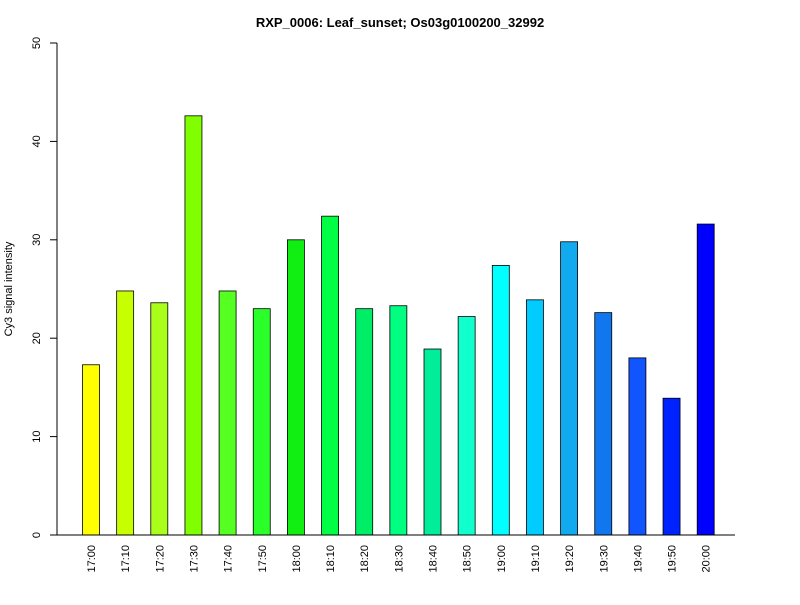 This screenshot has height=605, width=800. Describe the element at coordinates (37, 141) in the screenshot. I see `y-tick-label: 40` at that location.